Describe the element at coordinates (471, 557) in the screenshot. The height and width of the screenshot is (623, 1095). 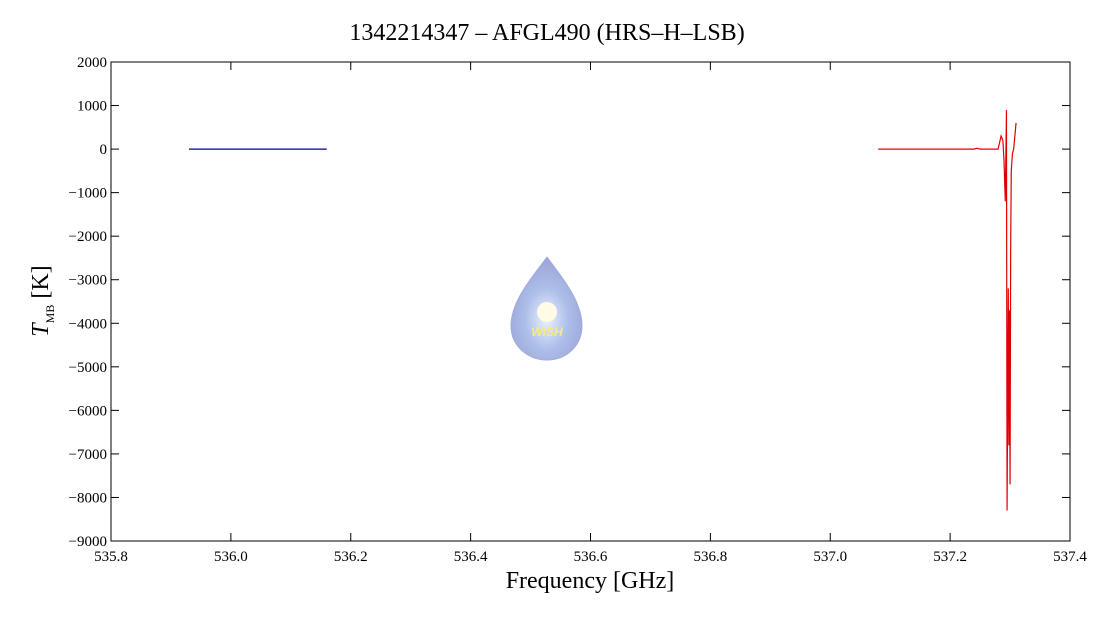
I see `x-tick-label: 536.4` at that location.